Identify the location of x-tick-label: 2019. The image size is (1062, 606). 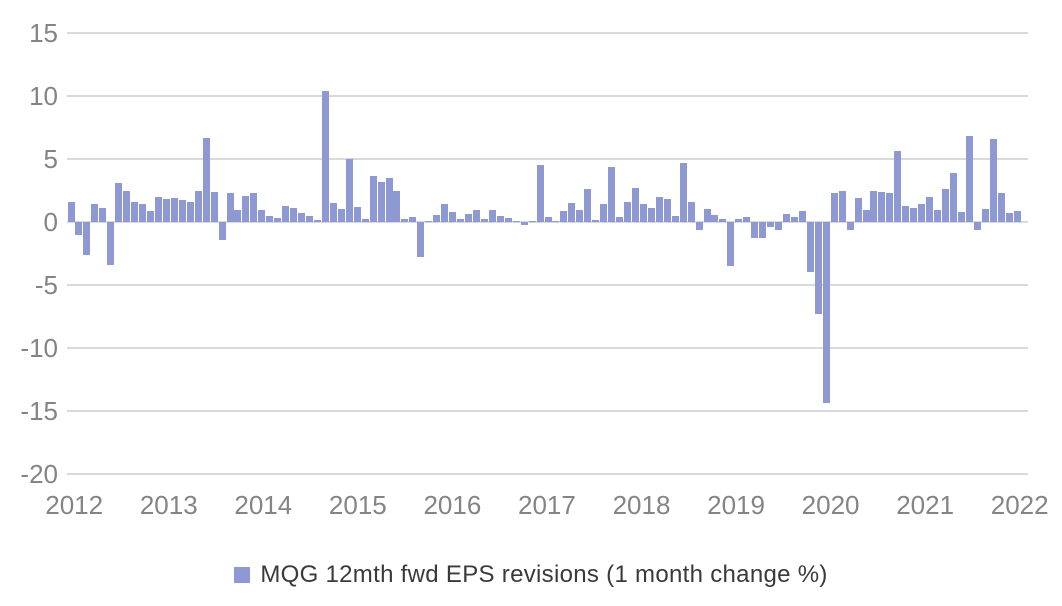
(736, 505).